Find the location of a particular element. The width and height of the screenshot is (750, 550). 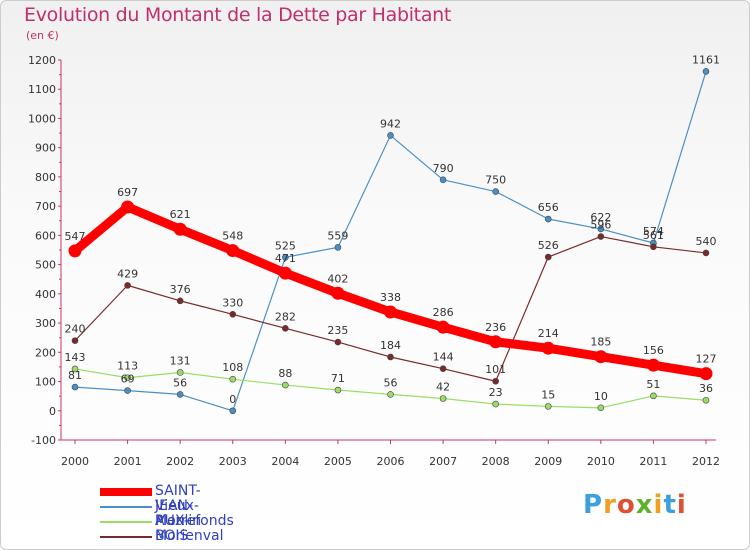

data-label: 402 is located at coordinates (337, 278).